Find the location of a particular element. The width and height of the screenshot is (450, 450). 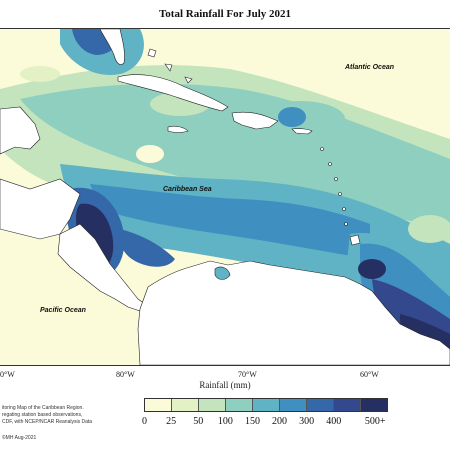

colorbar-label-2: 50 is located at coordinates (198, 421).